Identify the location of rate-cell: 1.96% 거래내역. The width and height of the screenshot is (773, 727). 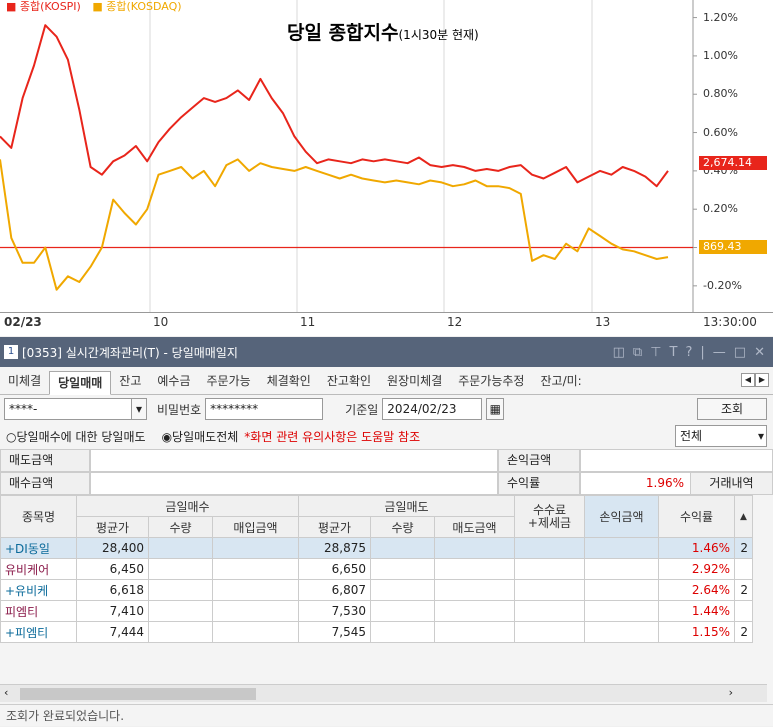
(676, 483).